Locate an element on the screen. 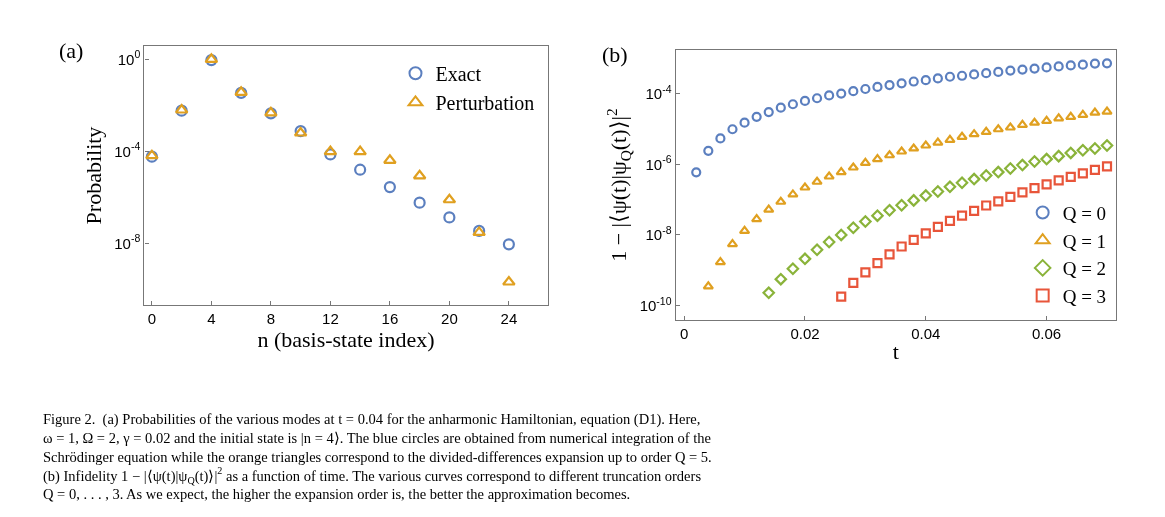  legend-label: Q = 0 is located at coordinates (1084, 213).